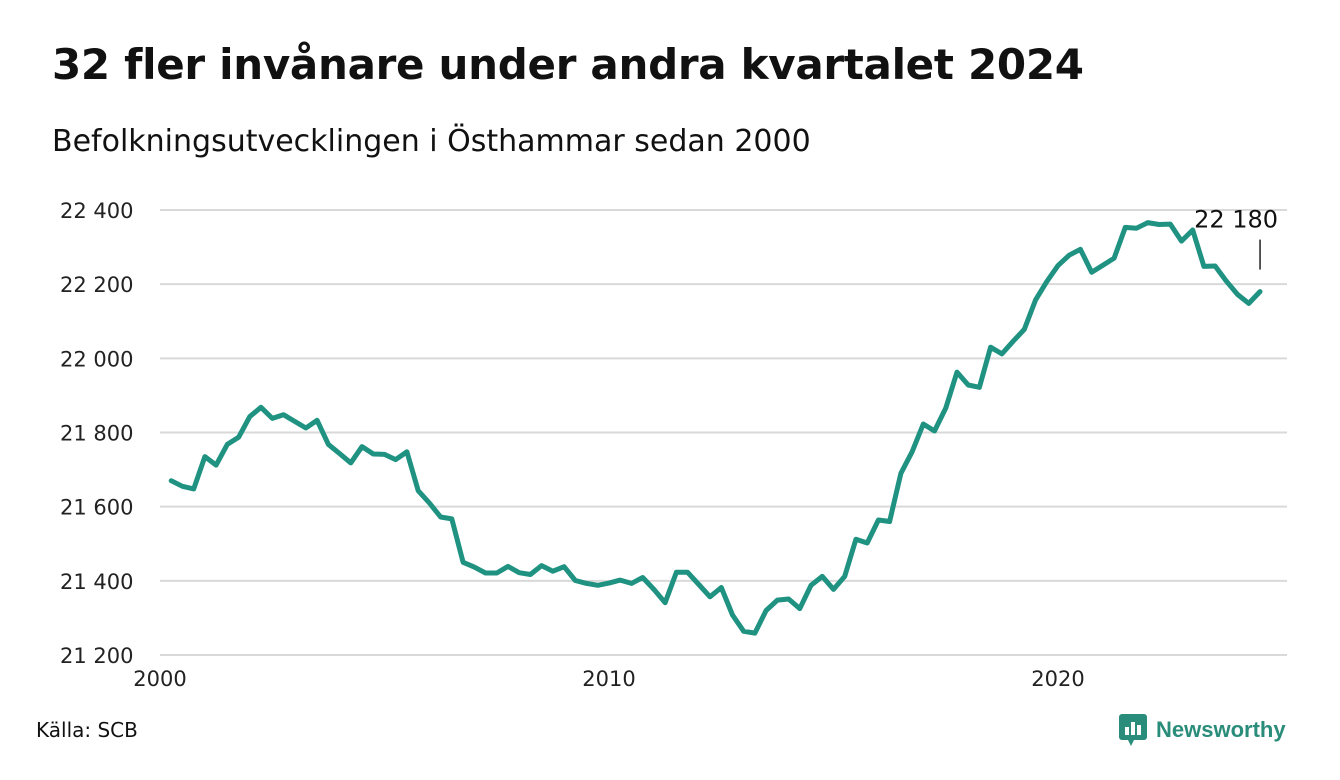  What do you see at coordinates (96, 211) in the screenshot?
I see `y-tick-label: 22 400` at bounding box center [96, 211].